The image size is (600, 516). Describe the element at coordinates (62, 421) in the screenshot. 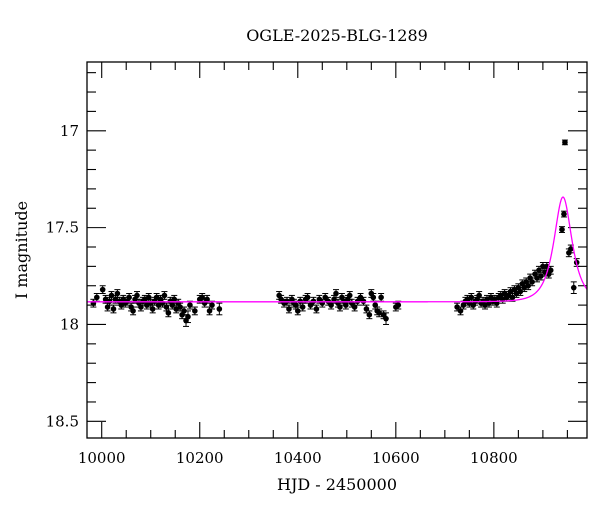

I see `y-tick-label: 18.5` at that location.